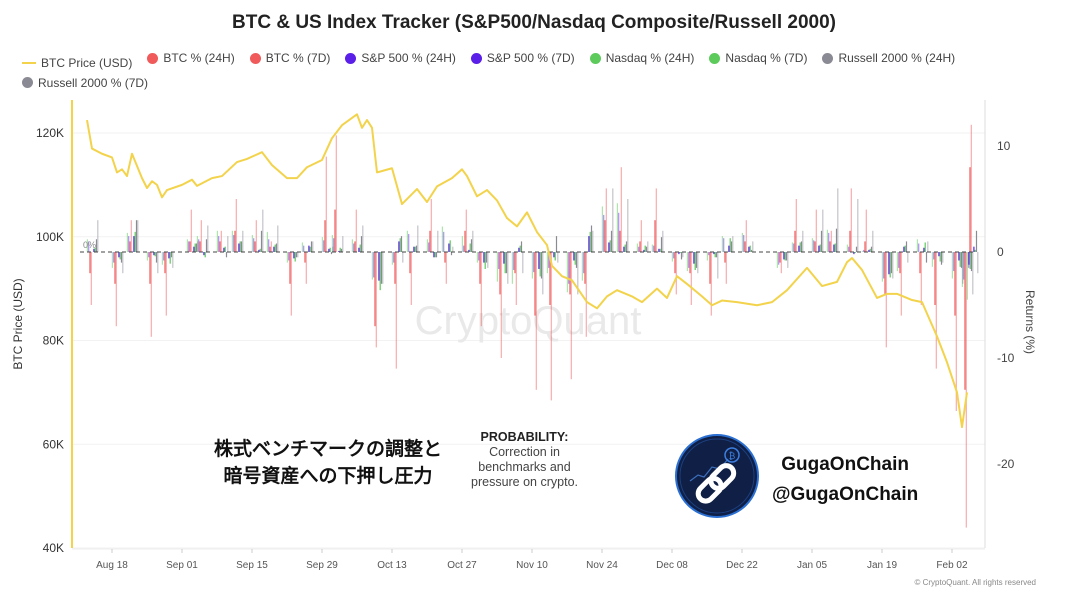 This screenshot has height=604, width=1068. I want to click on legend-item: Nasdaq % (24H), so click(641, 58).